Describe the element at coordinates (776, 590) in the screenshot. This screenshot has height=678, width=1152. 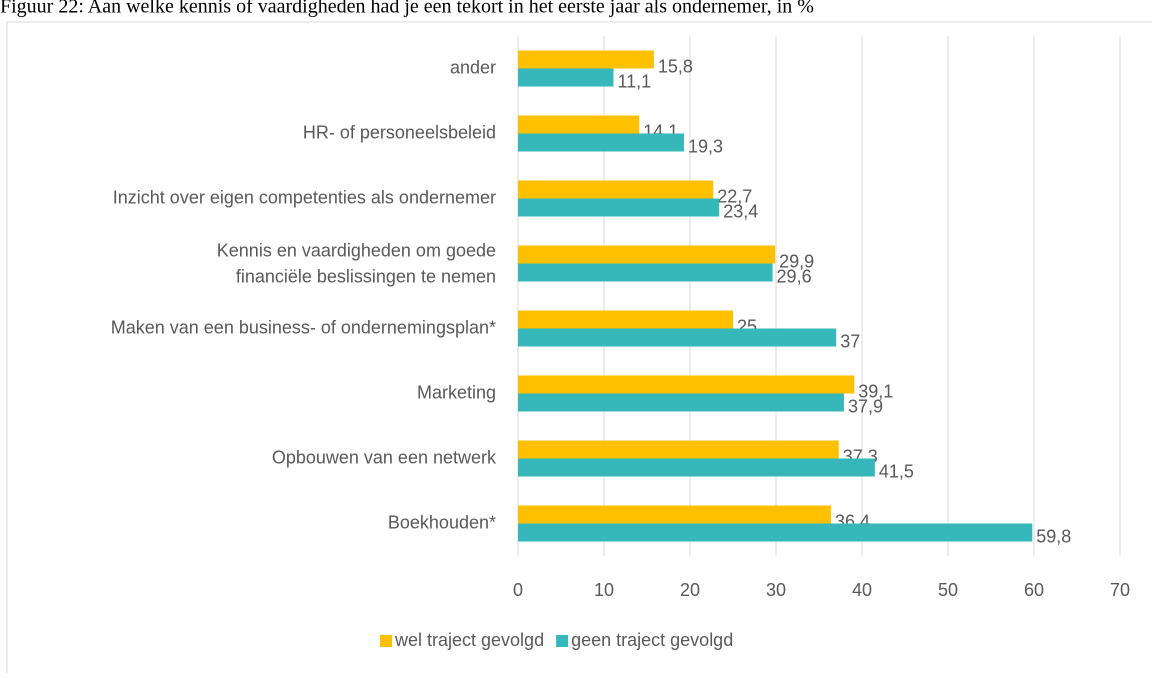
I see `x-tick-label: 30` at that location.